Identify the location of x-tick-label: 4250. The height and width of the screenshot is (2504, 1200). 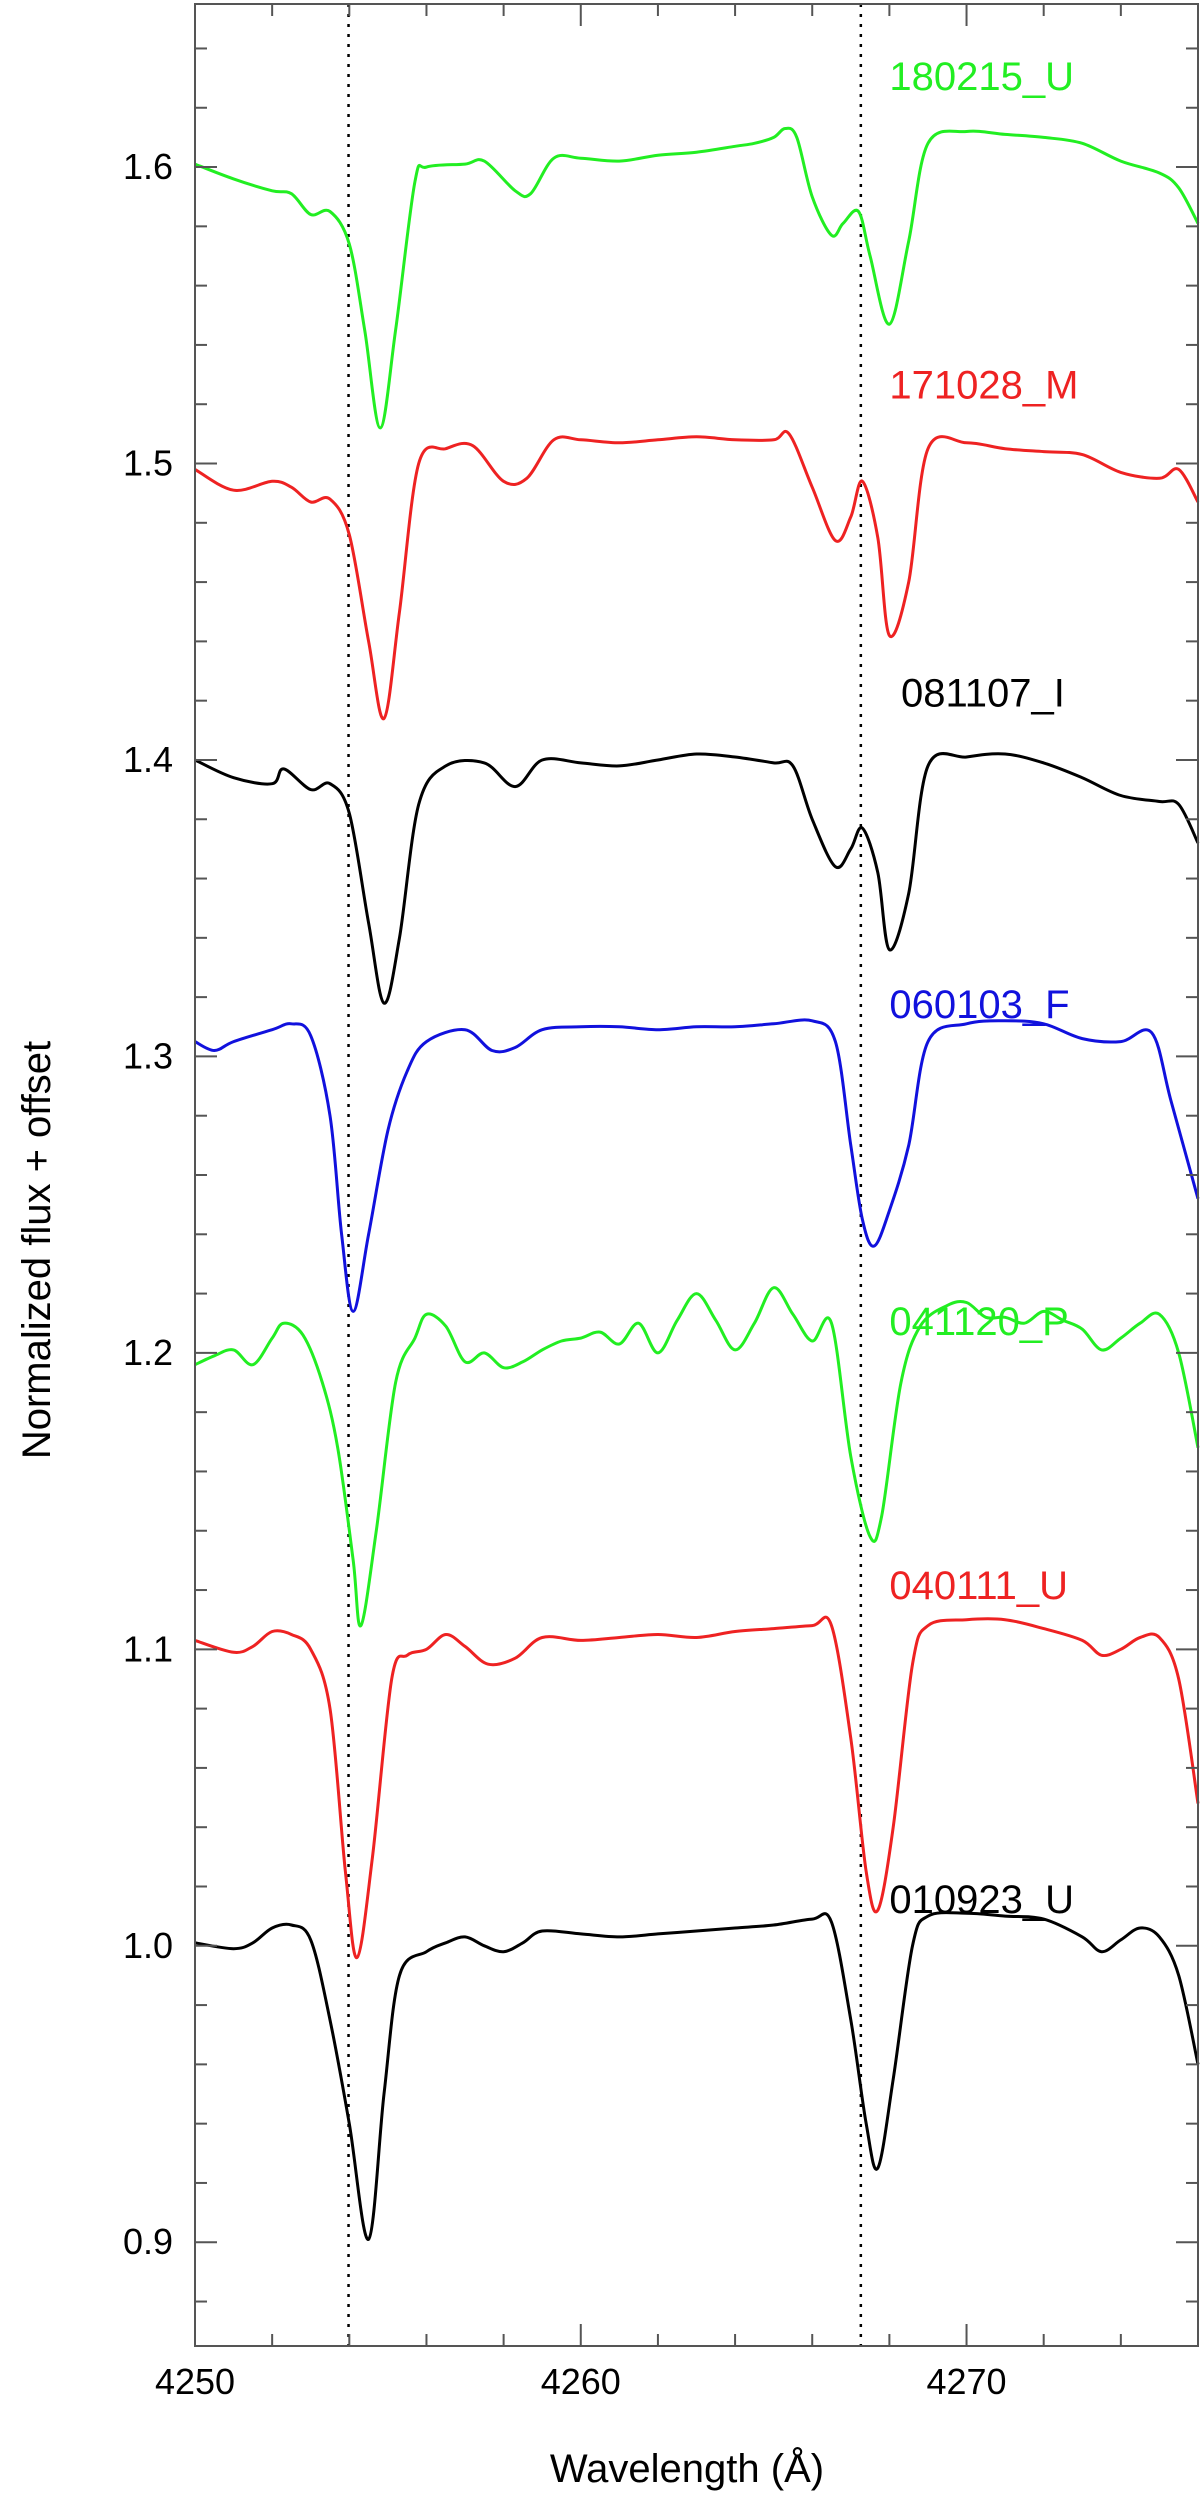
(195, 2381).